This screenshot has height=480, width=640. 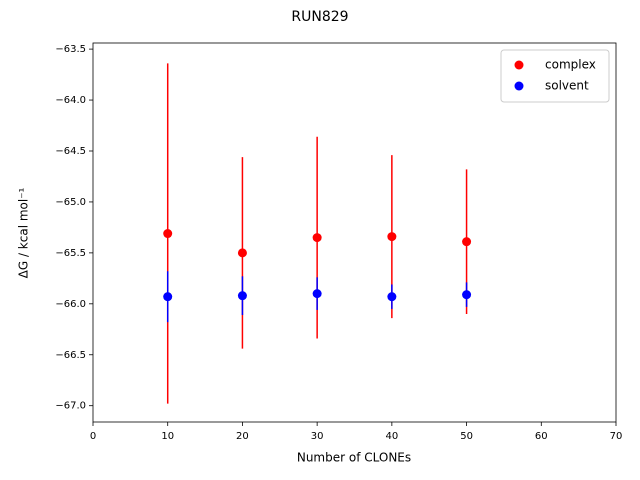 I want to click on chart-title: RUN829, so click(x=319, y=17).